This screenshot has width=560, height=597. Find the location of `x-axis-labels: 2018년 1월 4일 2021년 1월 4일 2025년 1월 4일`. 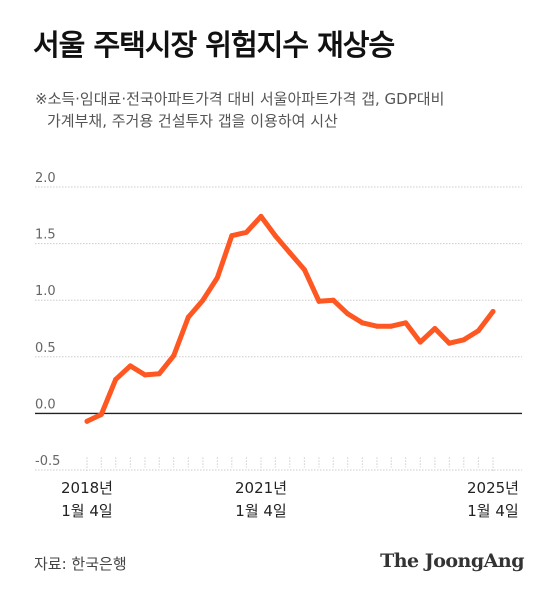

x-axis-labels: 2018년 1월 4일 2021년 1월 4일 2025년 1월 4일 is located at coordinates (290, 499).